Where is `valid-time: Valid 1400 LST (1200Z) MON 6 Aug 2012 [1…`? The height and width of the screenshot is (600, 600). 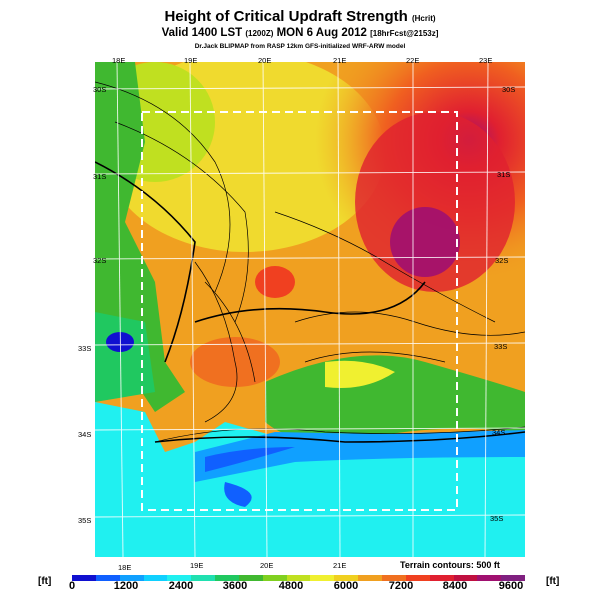
valid-time: Valid 1400 LST (1200Z) MON 6 Aug 2012 [1… is located at coordinates (300, 33).